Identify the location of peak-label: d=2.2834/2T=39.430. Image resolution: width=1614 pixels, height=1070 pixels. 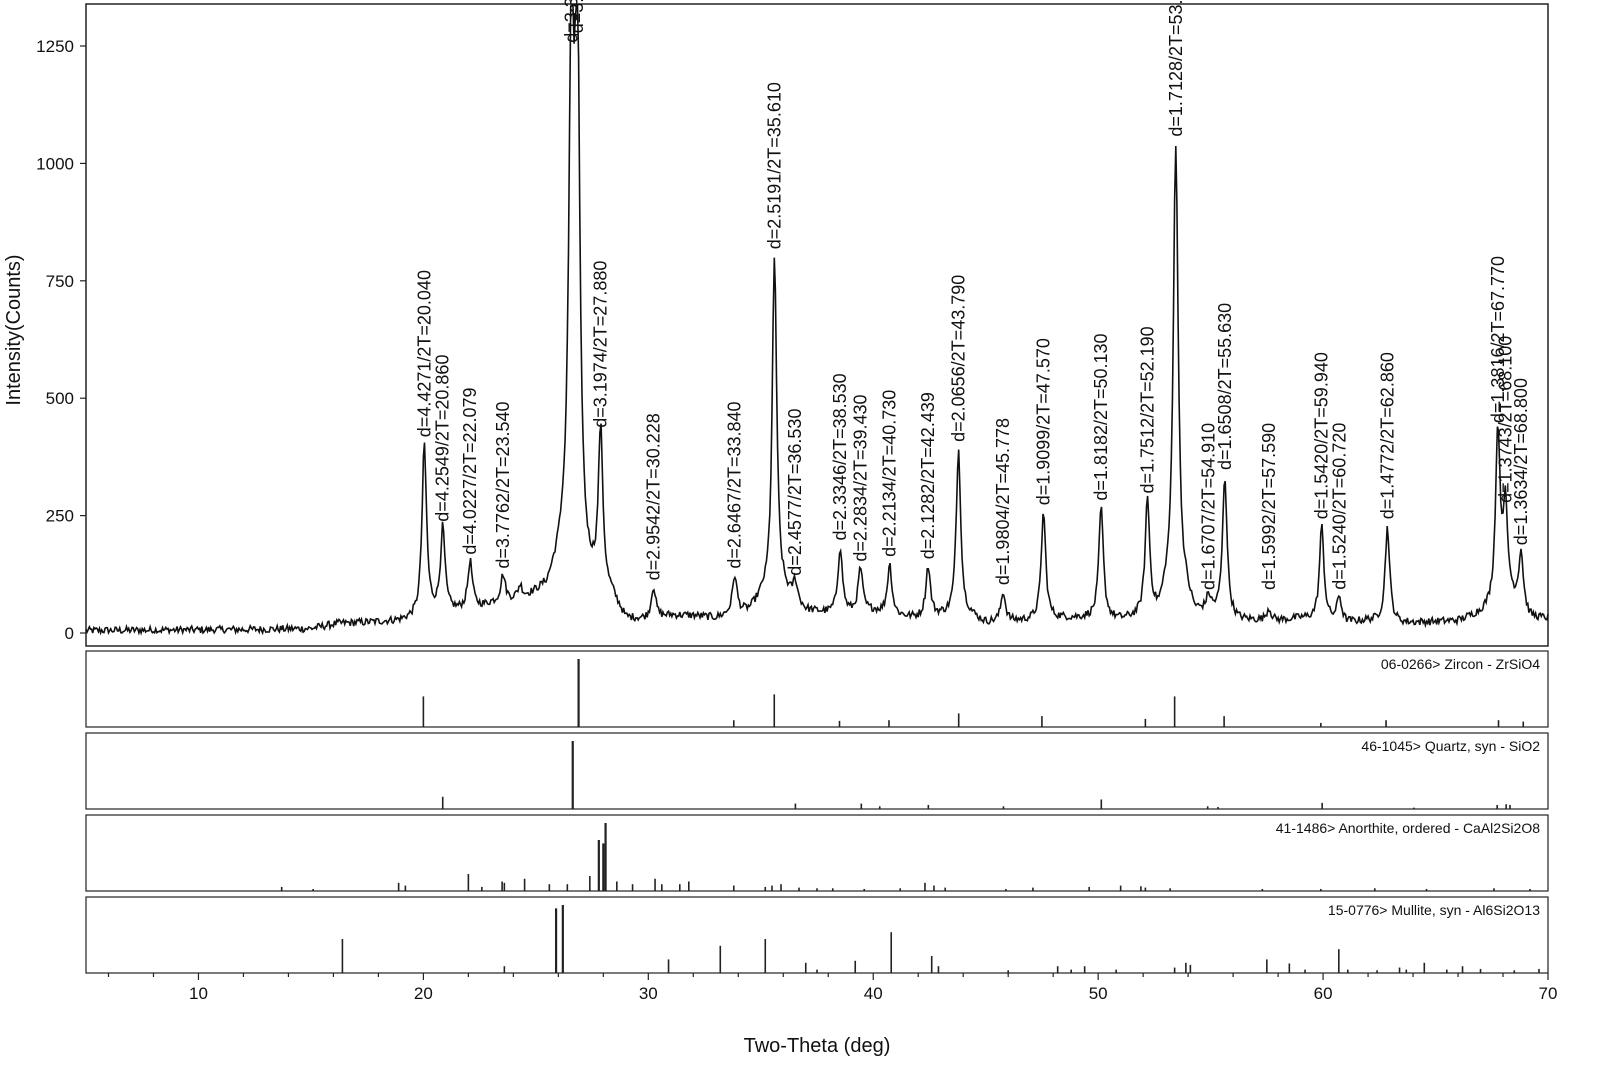
(860, 477).